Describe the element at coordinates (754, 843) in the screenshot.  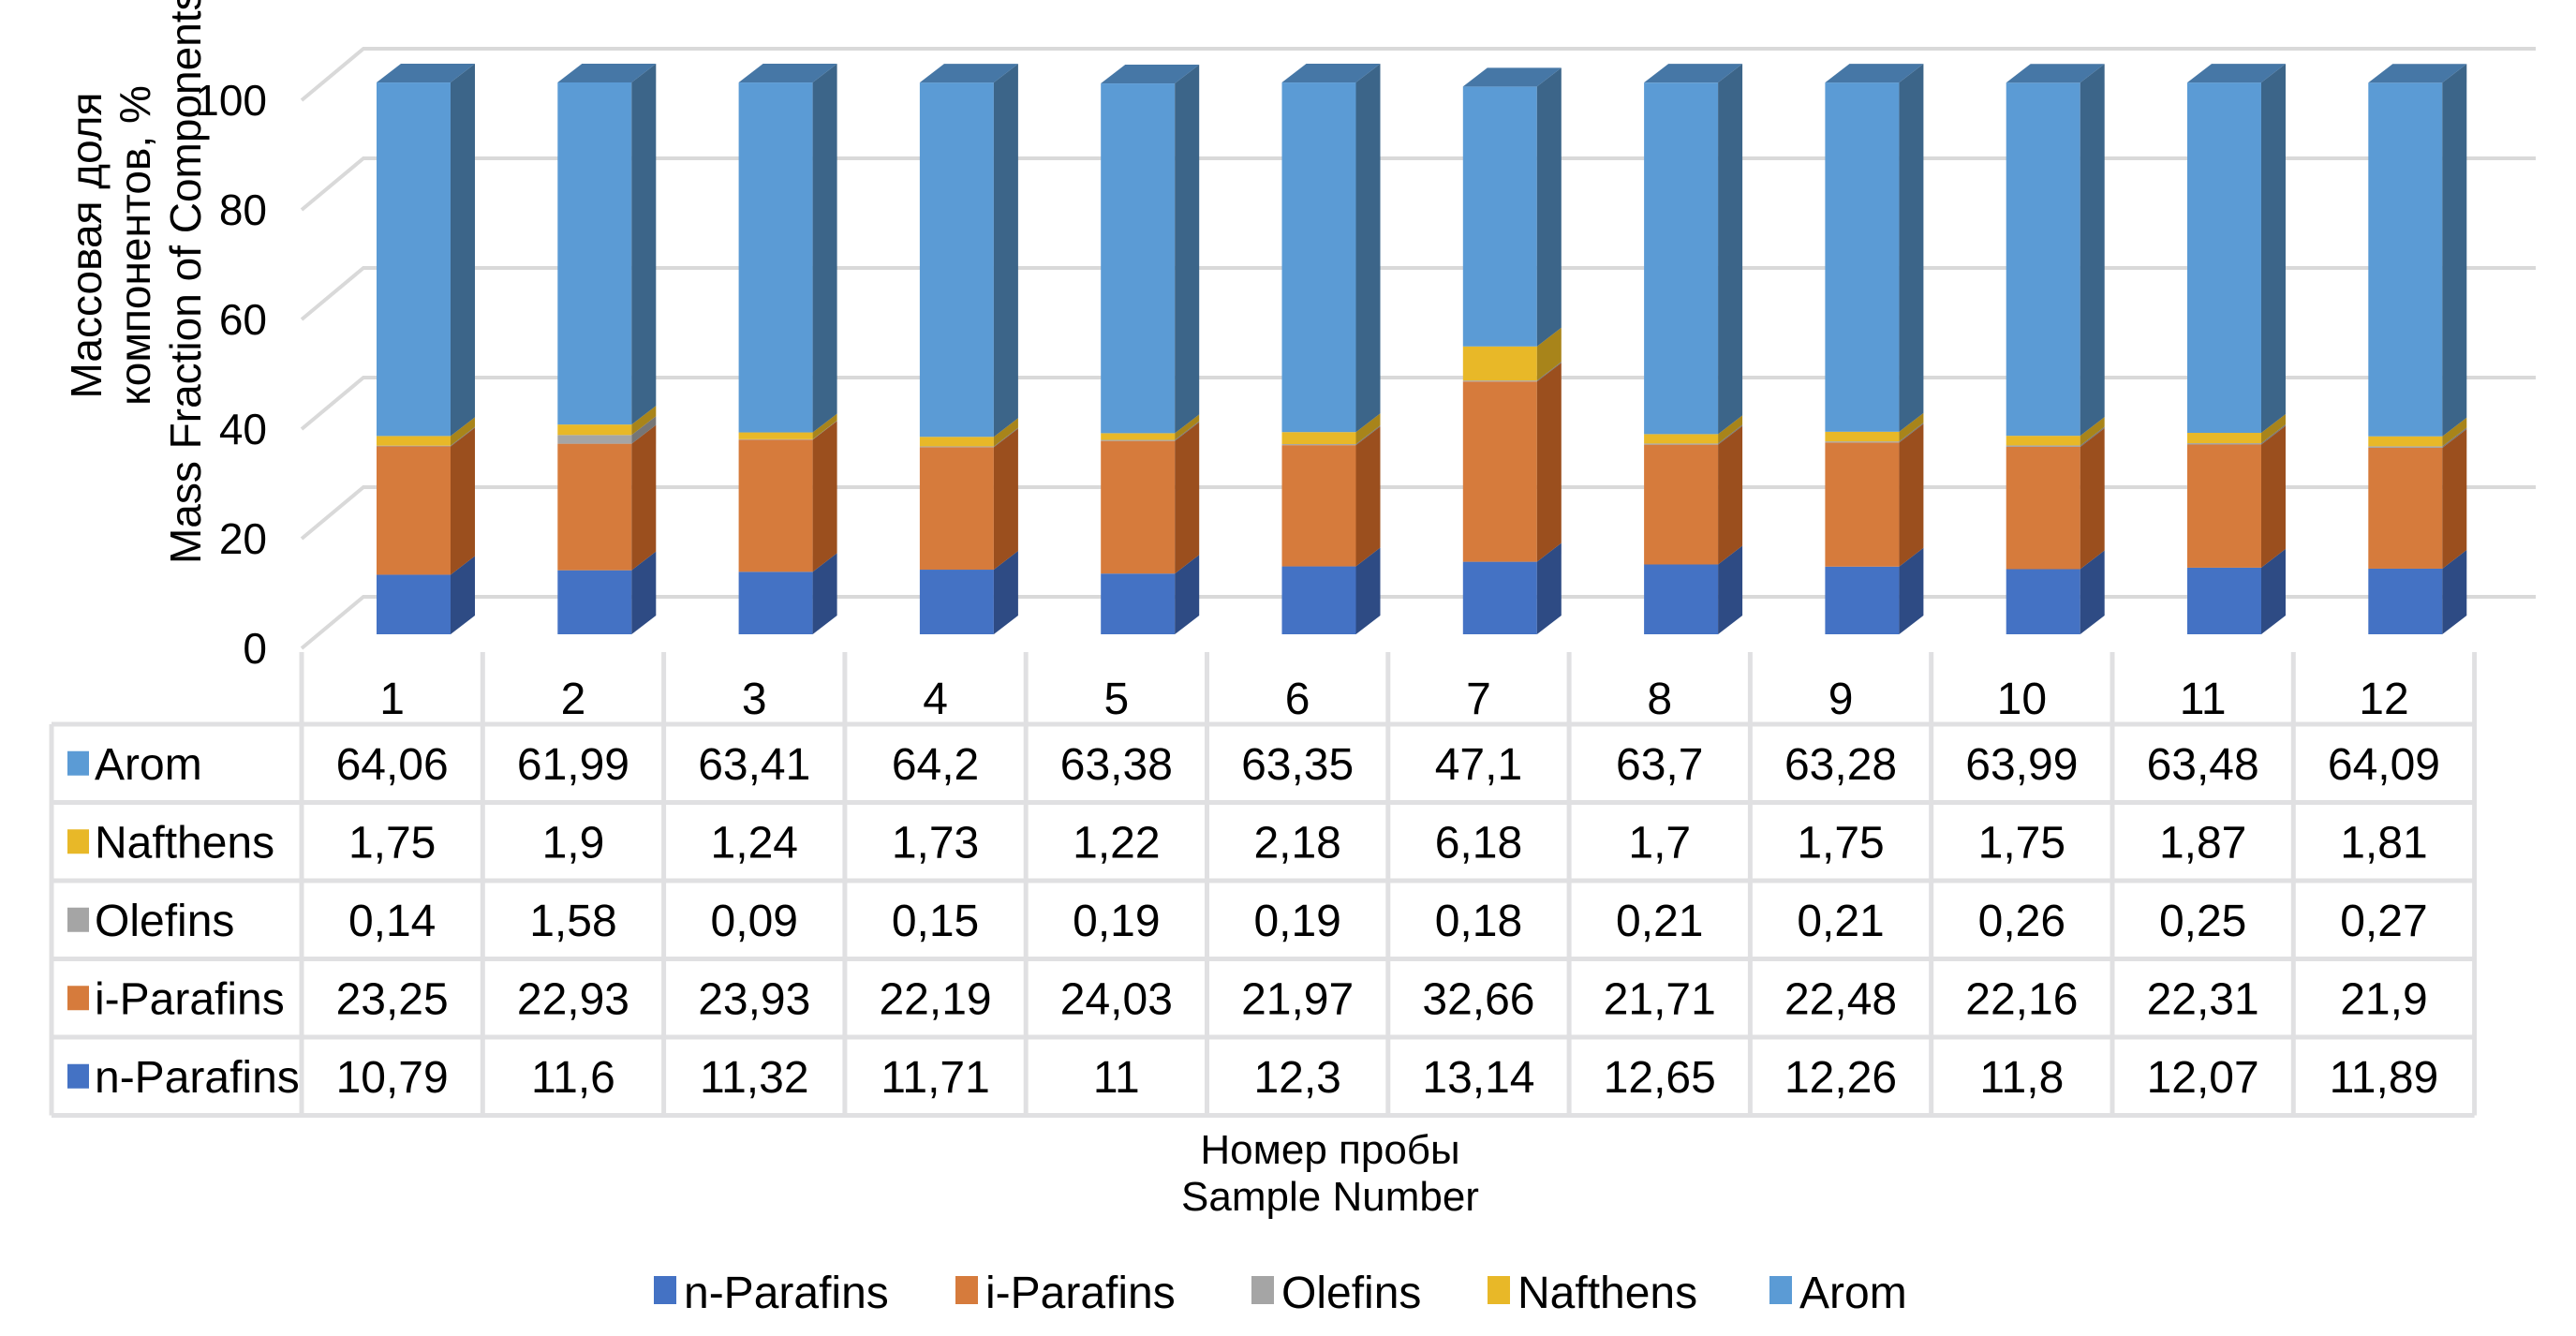
I see `table-cell: 1,24` at that location.